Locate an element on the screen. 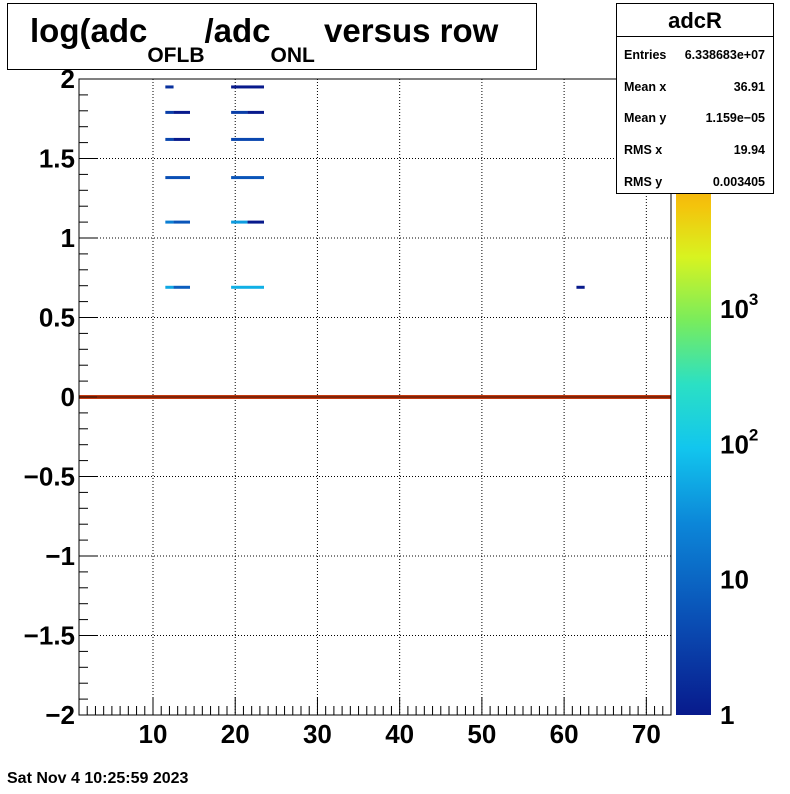 The width and height of the screenshot is (790, 794). y-tick-label: −0.5 is located at coordinates (49, 477).